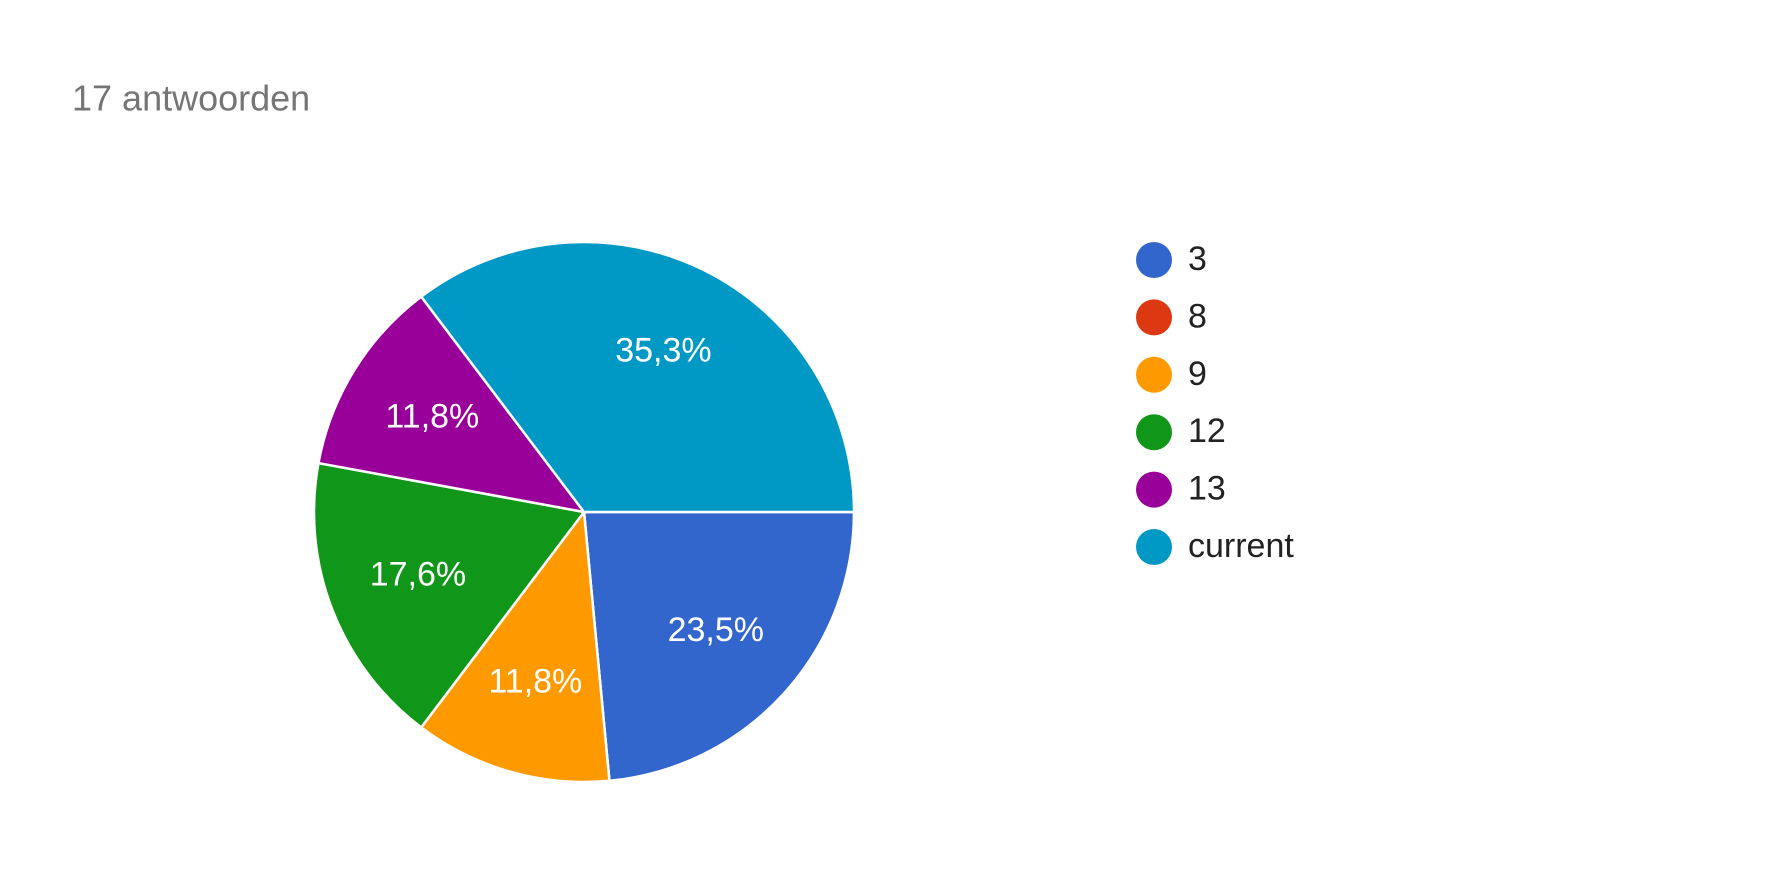 The image size is (1770, 882). What do you see at coordinates (191, 98) in the screenshot?
I see `chart-title: 17 antwoorden` at bounding box center [191, 98].